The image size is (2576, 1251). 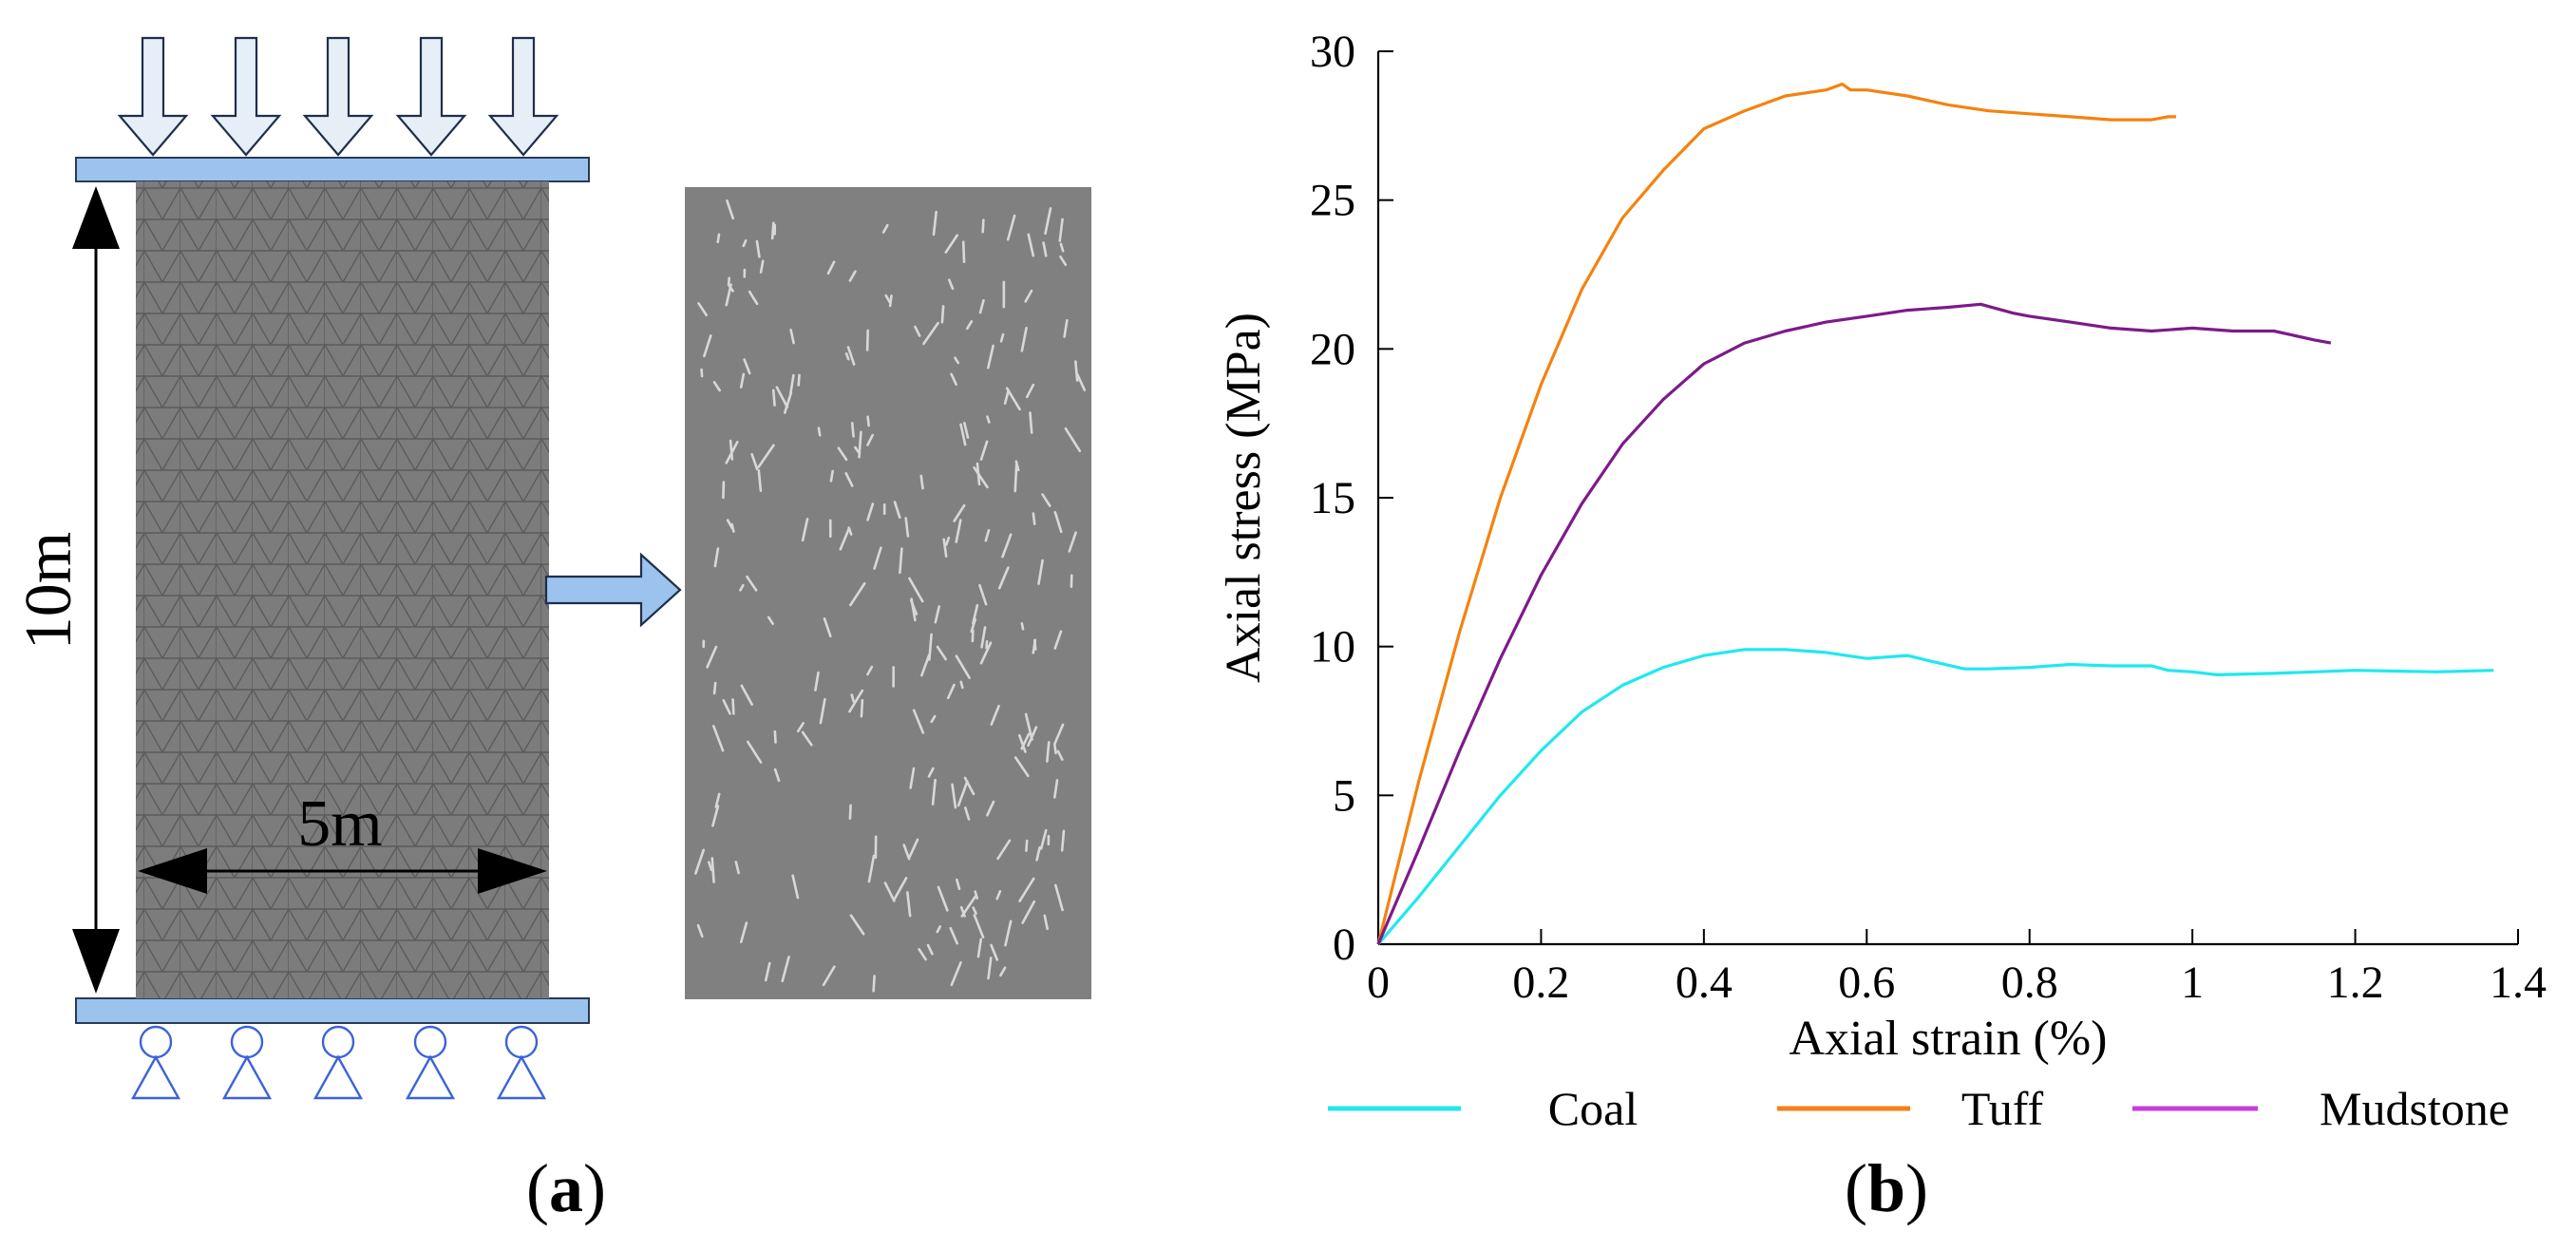 What do you see at coordinates (1378, 982) in the screenshot?
I see `x-tick-label: 0` at bounding box center [1378, 982].